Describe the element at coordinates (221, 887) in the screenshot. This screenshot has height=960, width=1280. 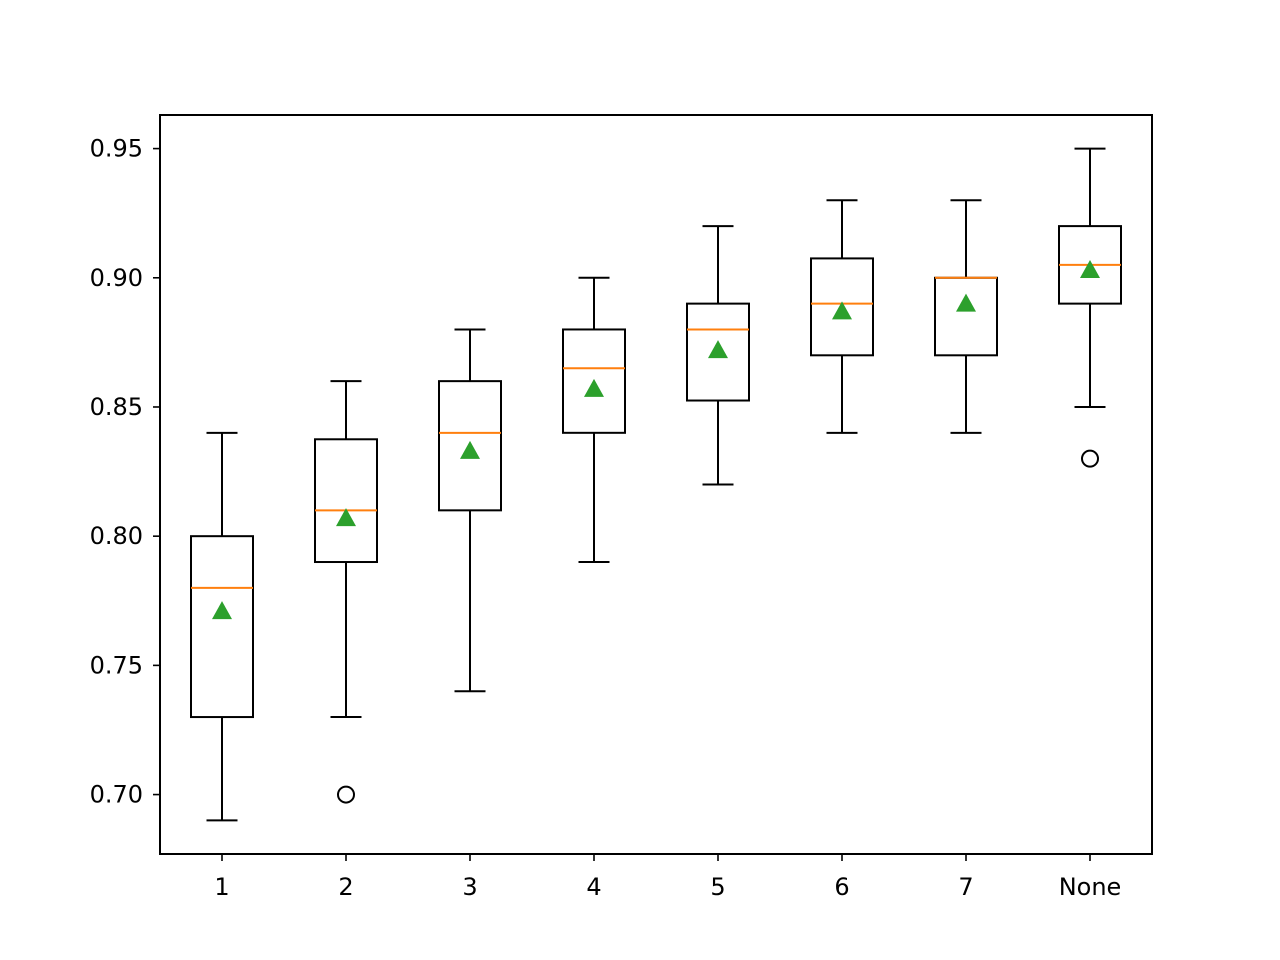
I see `x-tick-label: 1` at that location.